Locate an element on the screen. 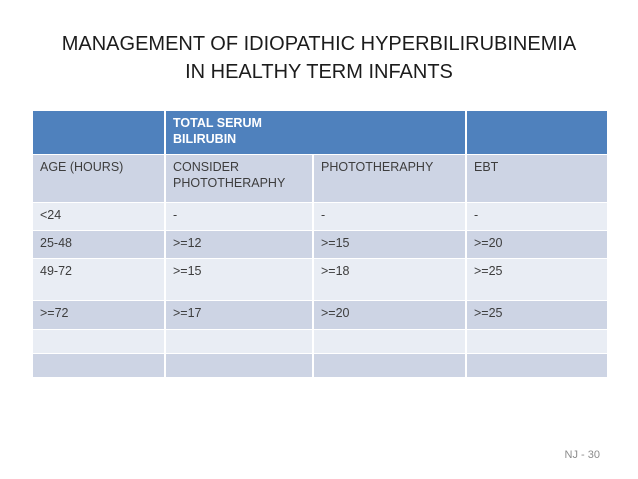 The height and width of the screenshot is (479, 638). cell-value: >=17 is located at coordinates (239, 315).